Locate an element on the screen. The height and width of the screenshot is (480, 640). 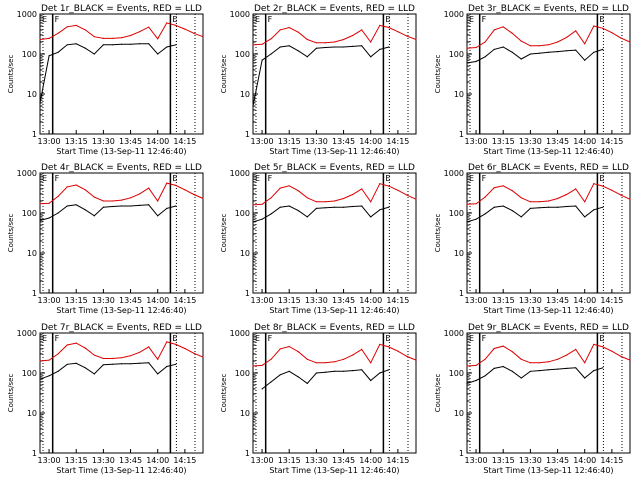
x-axis-label: Start Time (13-Sep-11 12:46:40) is located at coordinates (548, 470).